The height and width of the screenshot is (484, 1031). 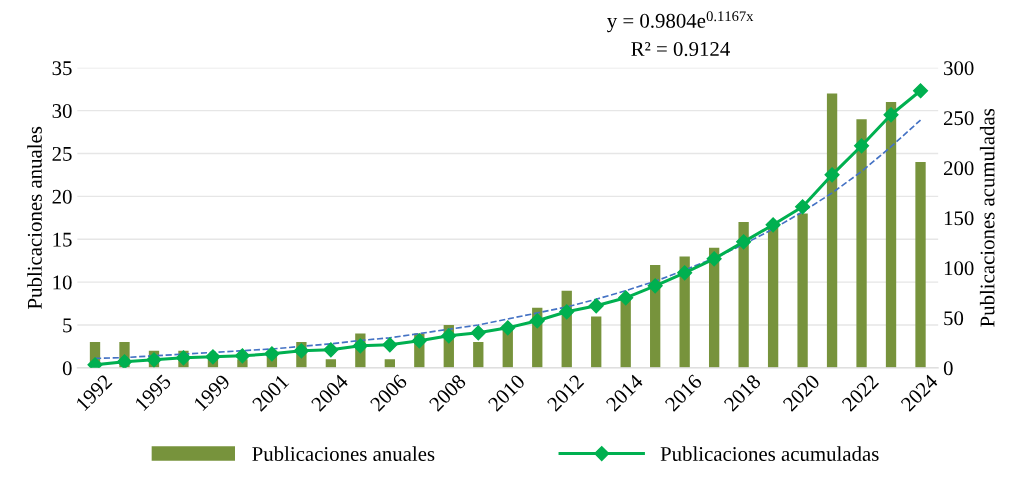 I want to click on legend-label: Publicaciones anuales, so click(x=343, y=454).